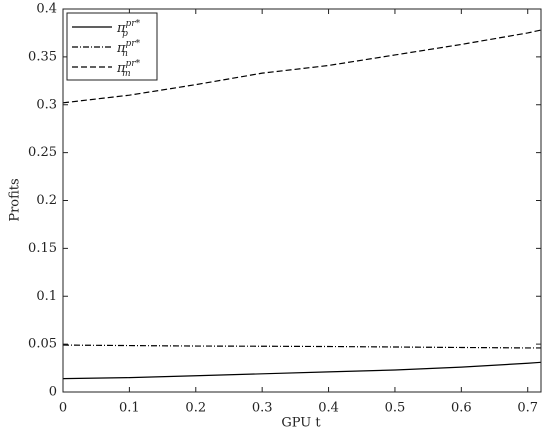 This screenshot has width=550, height=437. I want to click on y-tick-label: 0.35, so click(42, 56).